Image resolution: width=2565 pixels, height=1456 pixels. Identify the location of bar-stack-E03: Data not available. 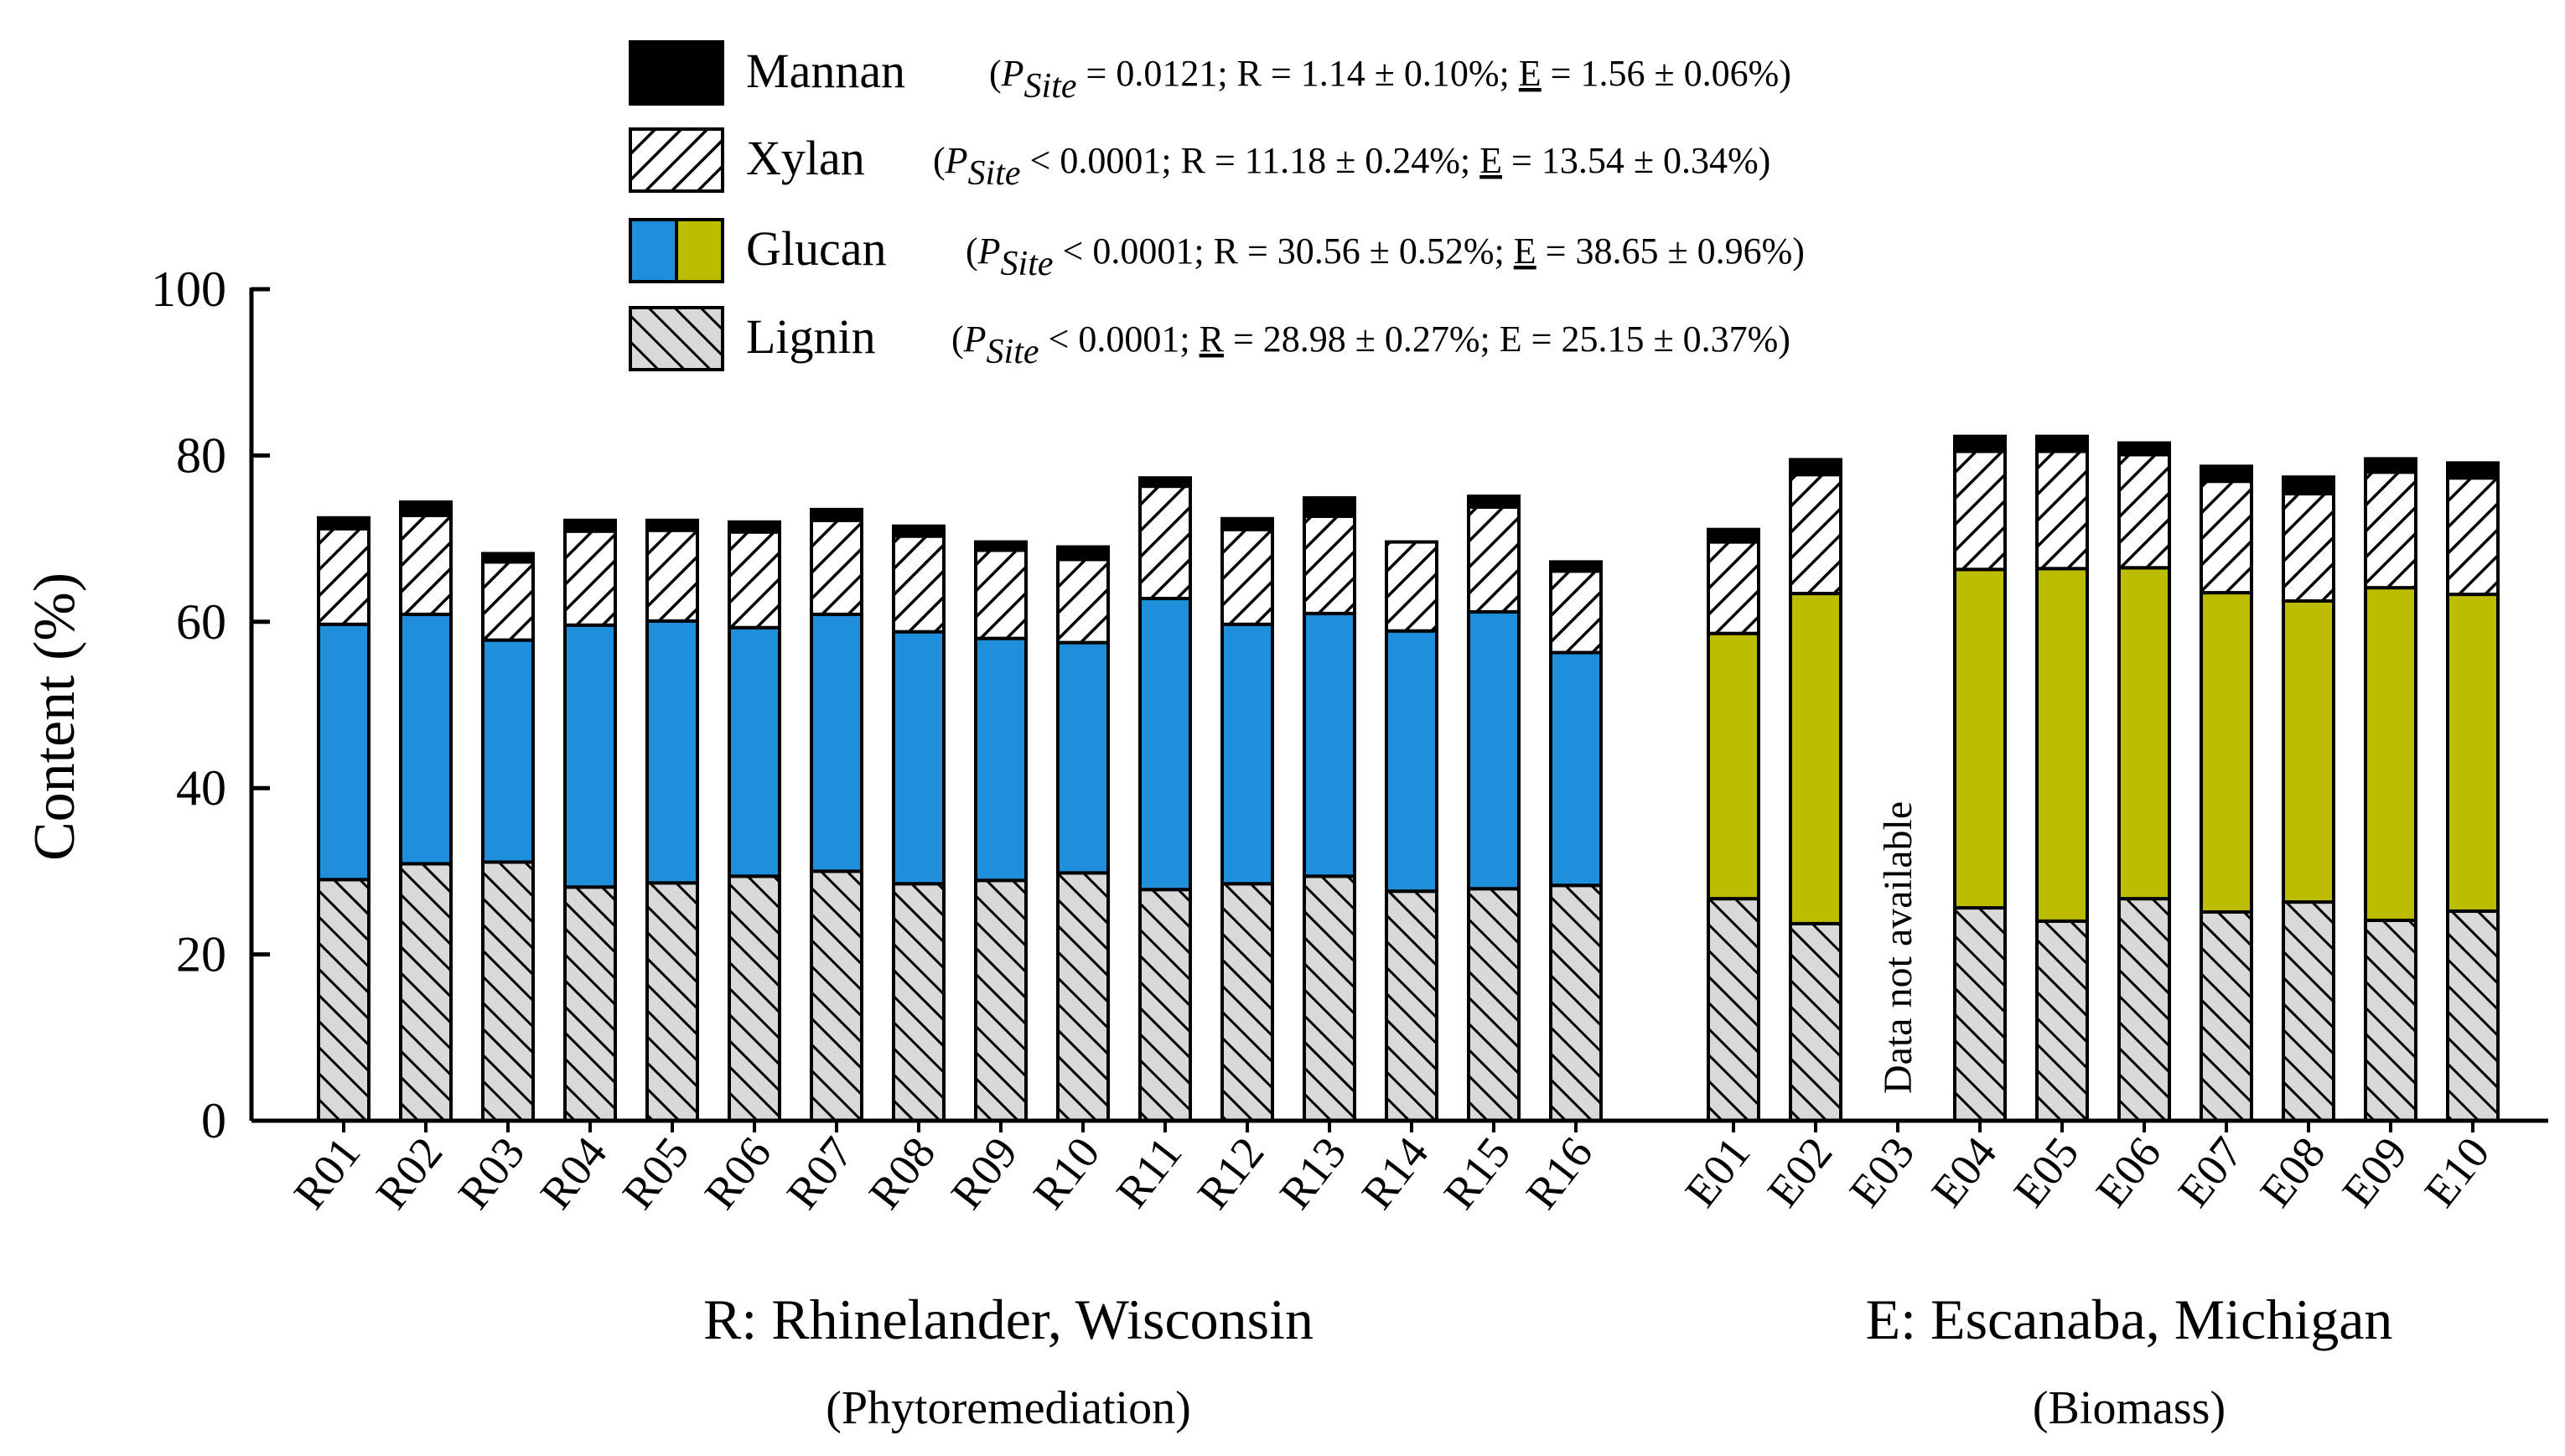
(1898, 947).